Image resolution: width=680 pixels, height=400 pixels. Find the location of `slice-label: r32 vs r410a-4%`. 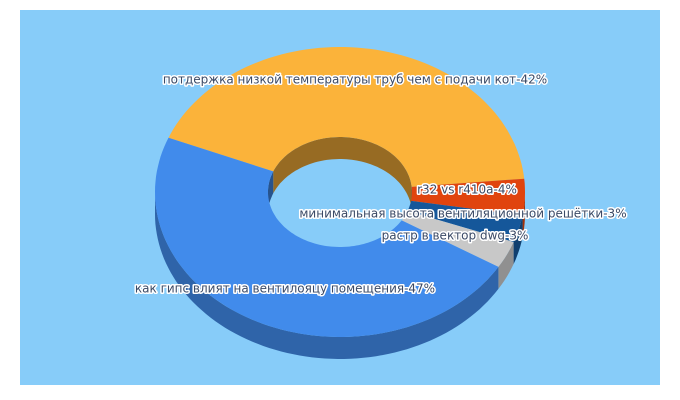

slice-label: r32 vs r410a-4% is located at coordinates (467, 190).